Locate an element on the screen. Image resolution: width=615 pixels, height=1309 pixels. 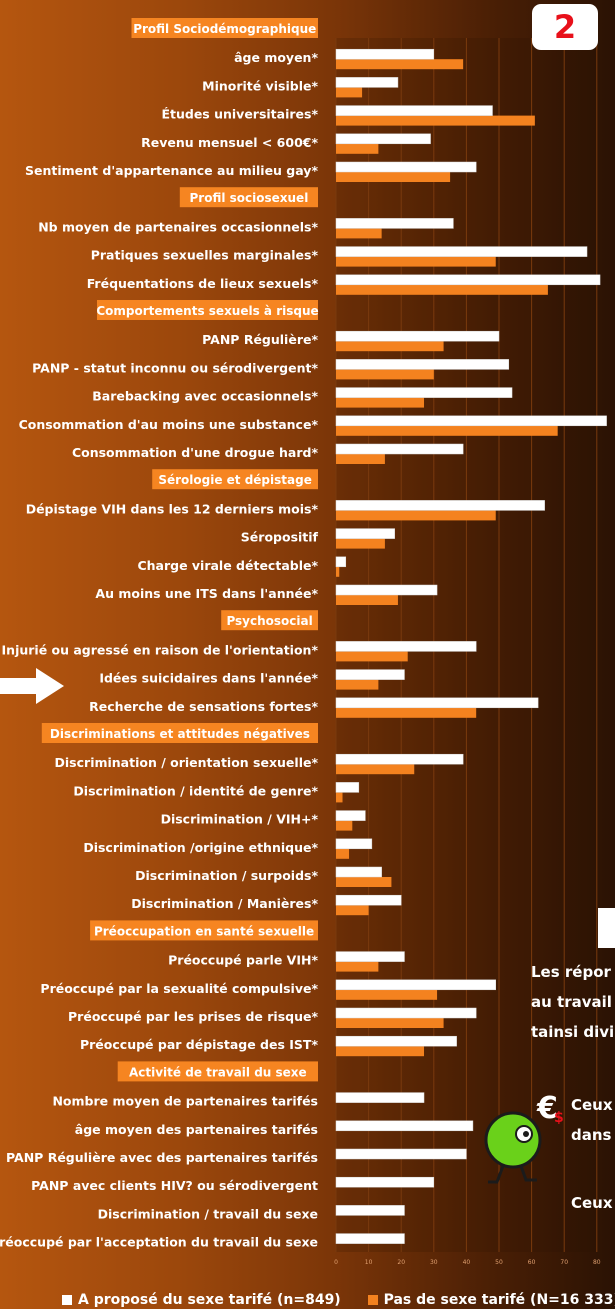
page-number-badge: 2 is located at coordinates (565, 27).